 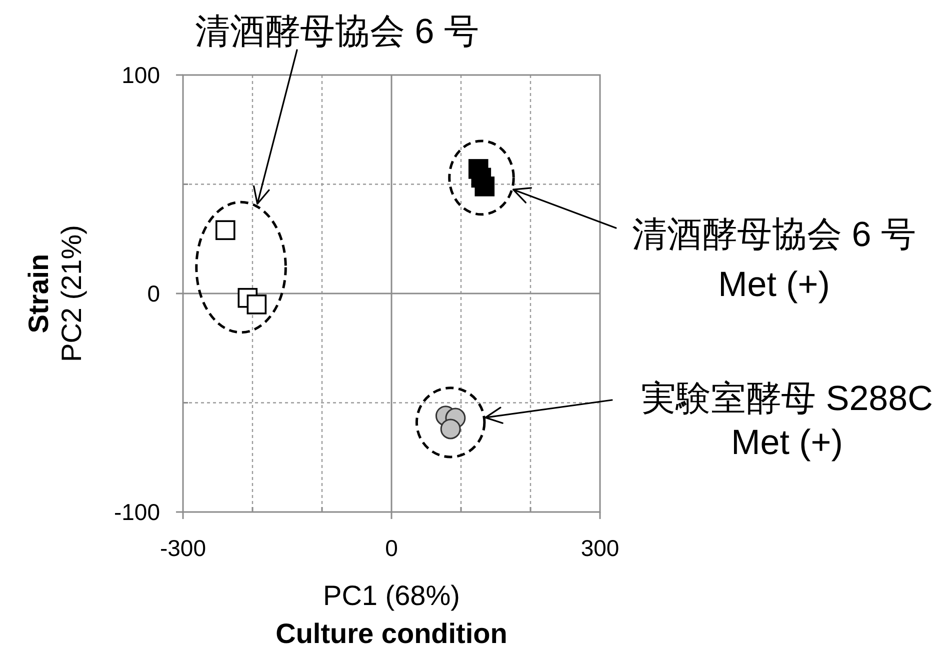 I want to click on y-tick-label: 0, so click(x=153, y=293).